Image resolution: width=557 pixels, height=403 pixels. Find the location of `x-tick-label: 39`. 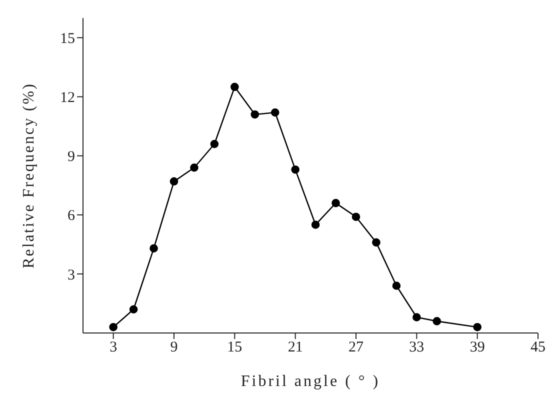

x-tick-label: 39 is located at coordinates (477, 348).